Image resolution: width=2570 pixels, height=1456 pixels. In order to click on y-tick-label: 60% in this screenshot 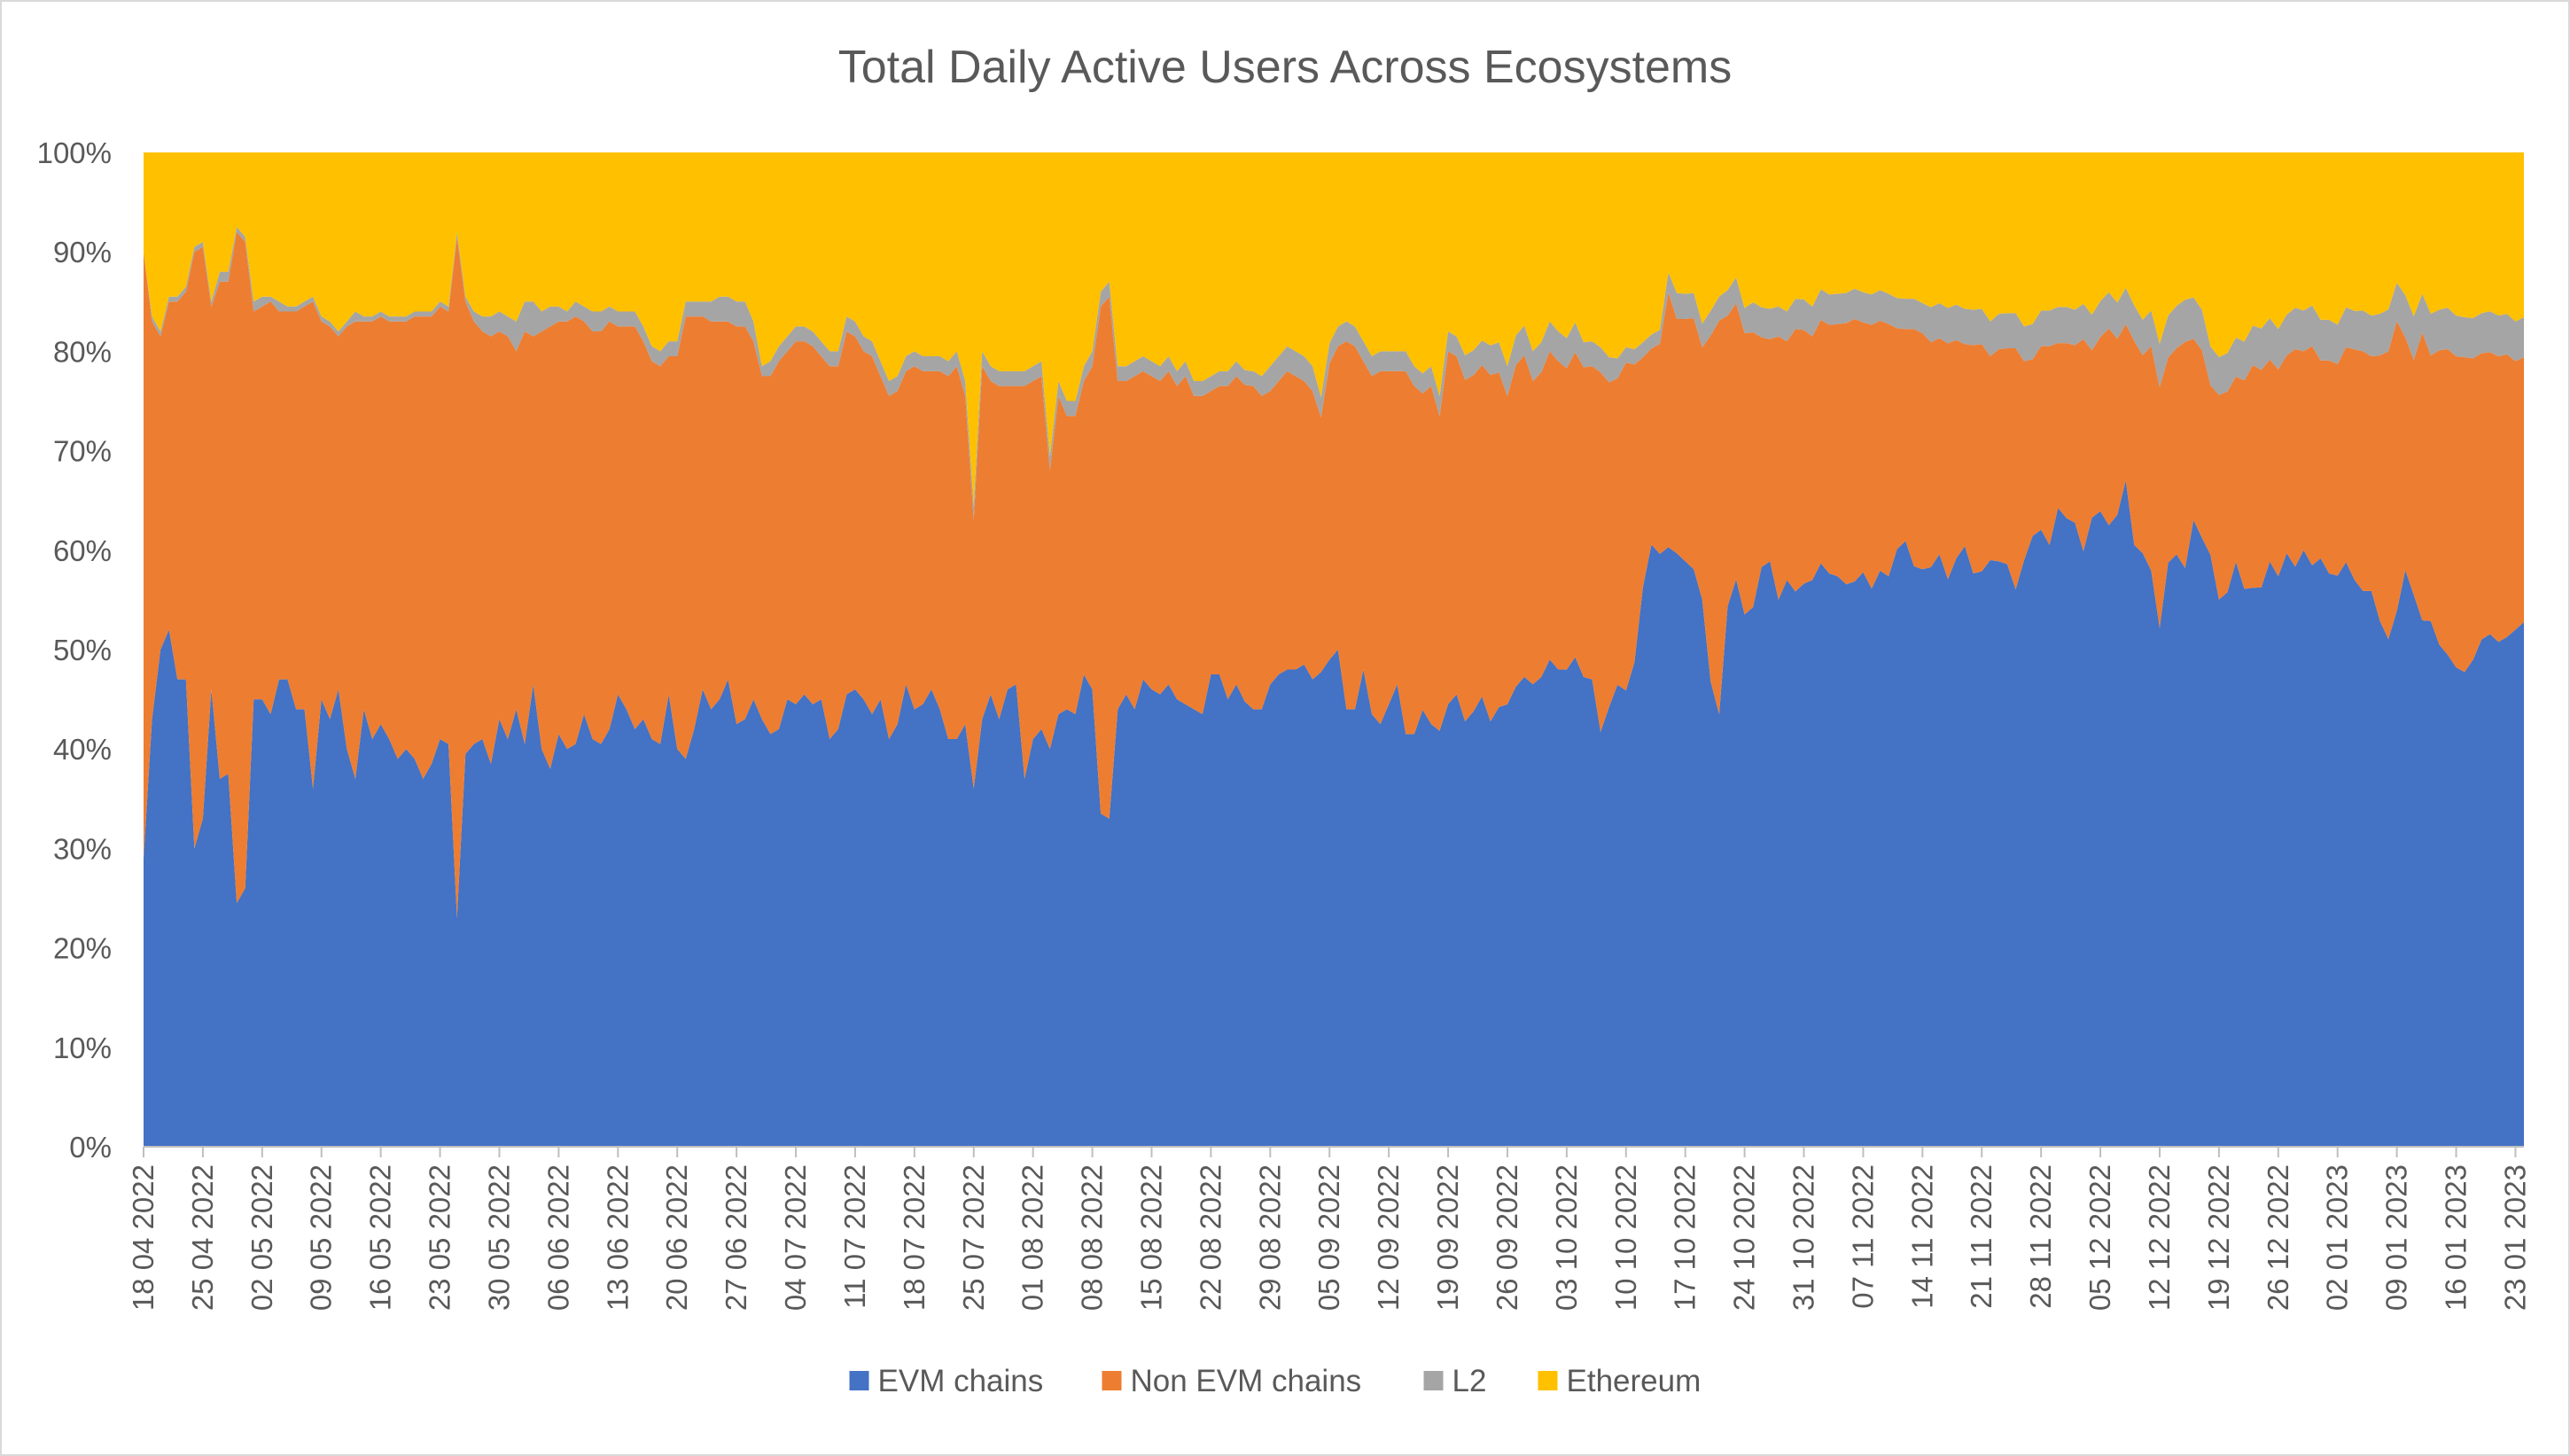, I will do `click(82, 550)`.